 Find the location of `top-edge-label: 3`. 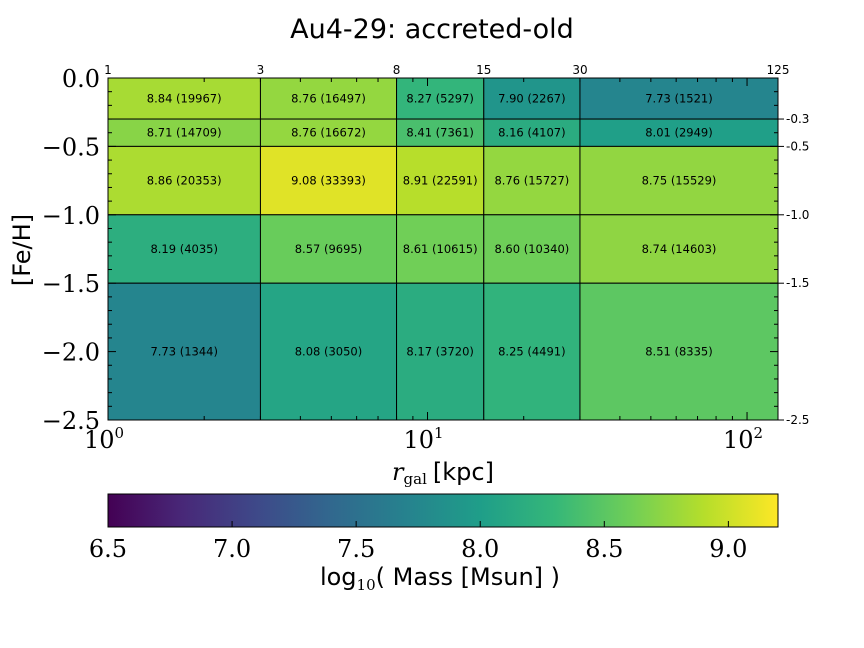

top-edge-label: 3 is located at coordinates (261, 70).